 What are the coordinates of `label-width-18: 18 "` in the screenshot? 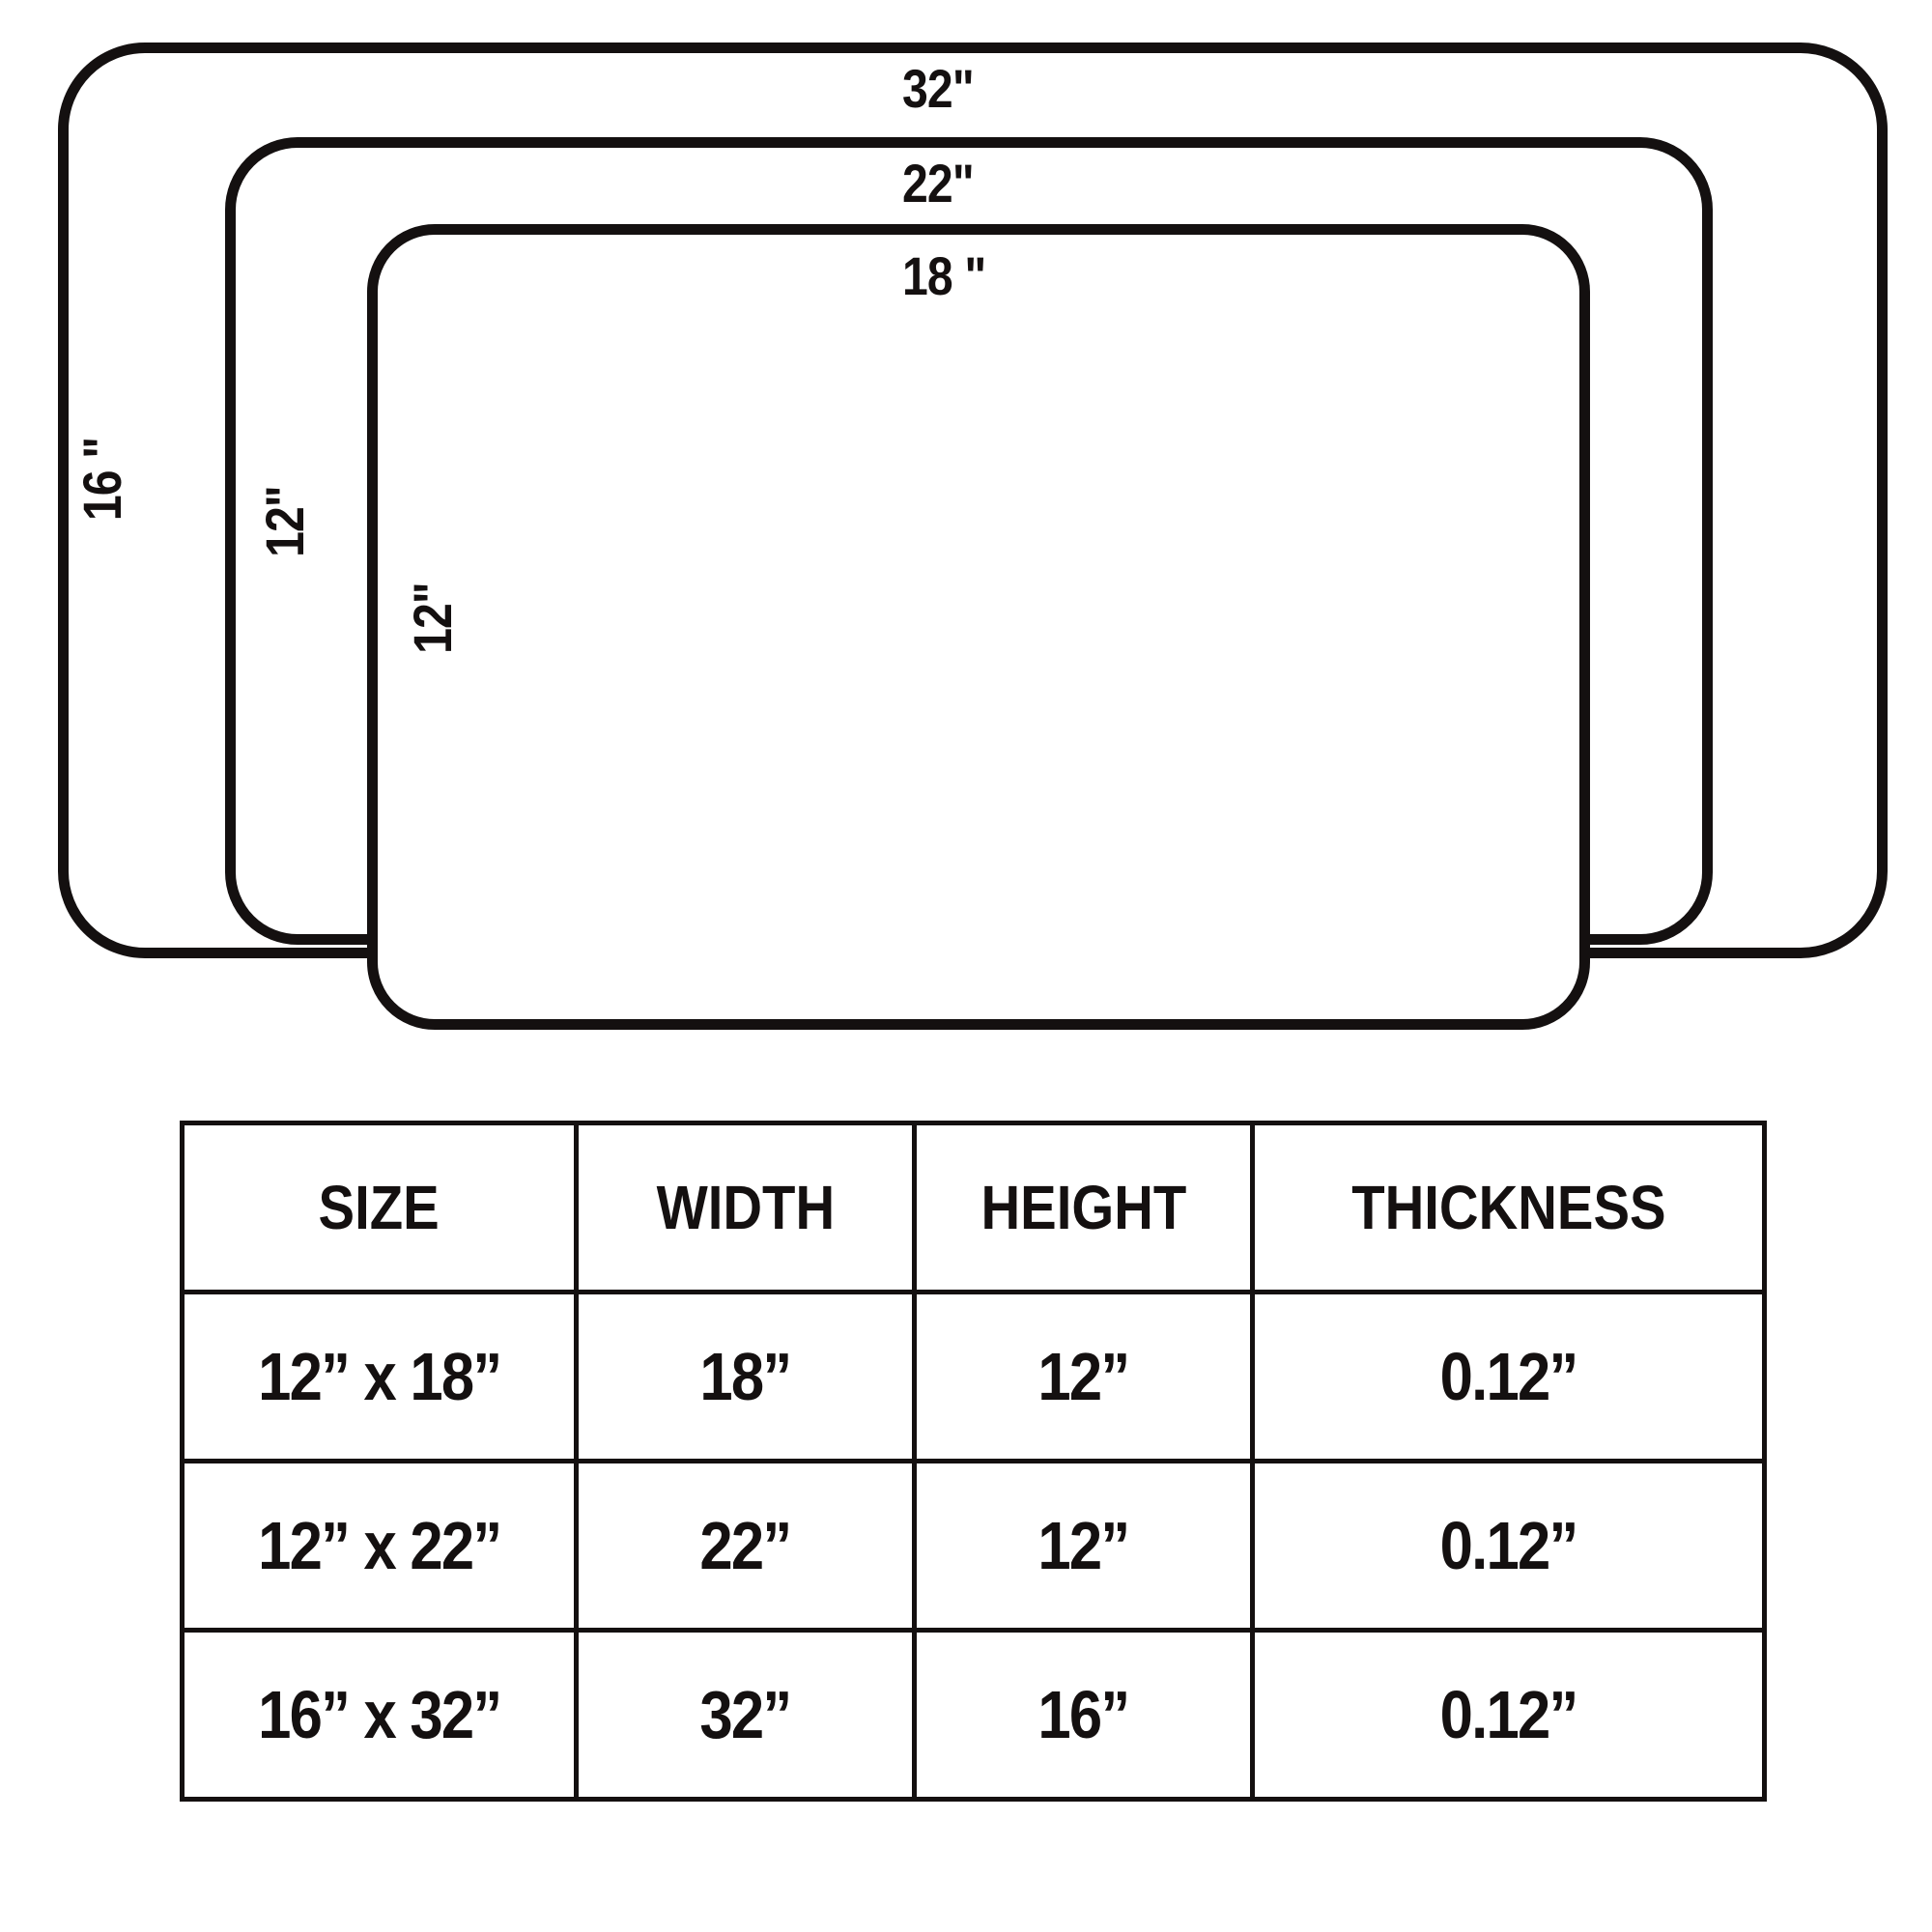 It's located at (944, 275).